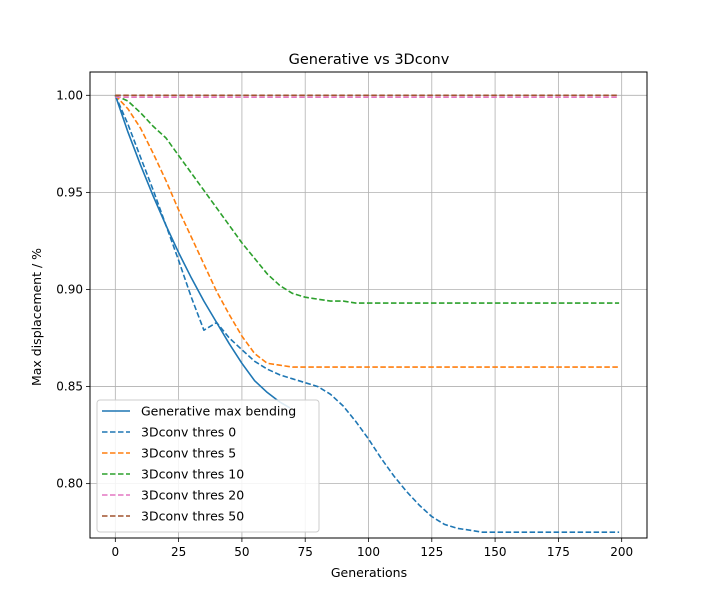  I want to click on legend-label: 3Dconv thres 5, so click(188, 453).